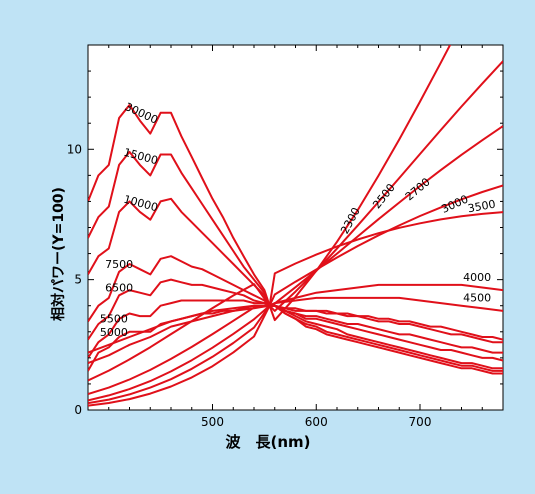 The width and height of the screenshot is (535, 494). Describe the element at coordinates (420, 422) in the screenshot. I see `x-tick-label: 700` at that location.